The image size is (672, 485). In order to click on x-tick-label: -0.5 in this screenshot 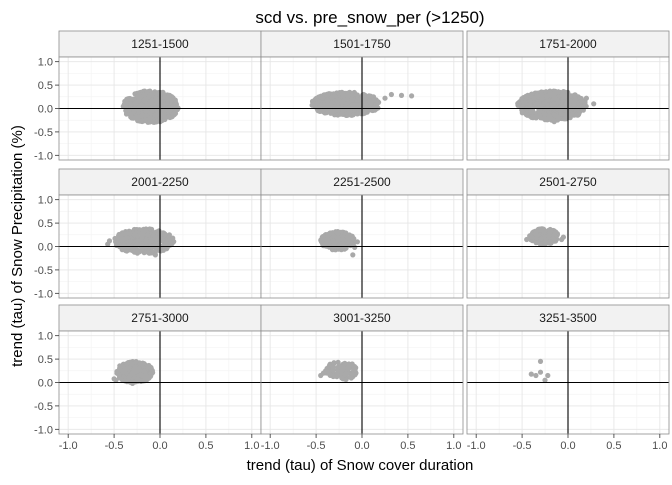, I will do `click(114, 446)`.